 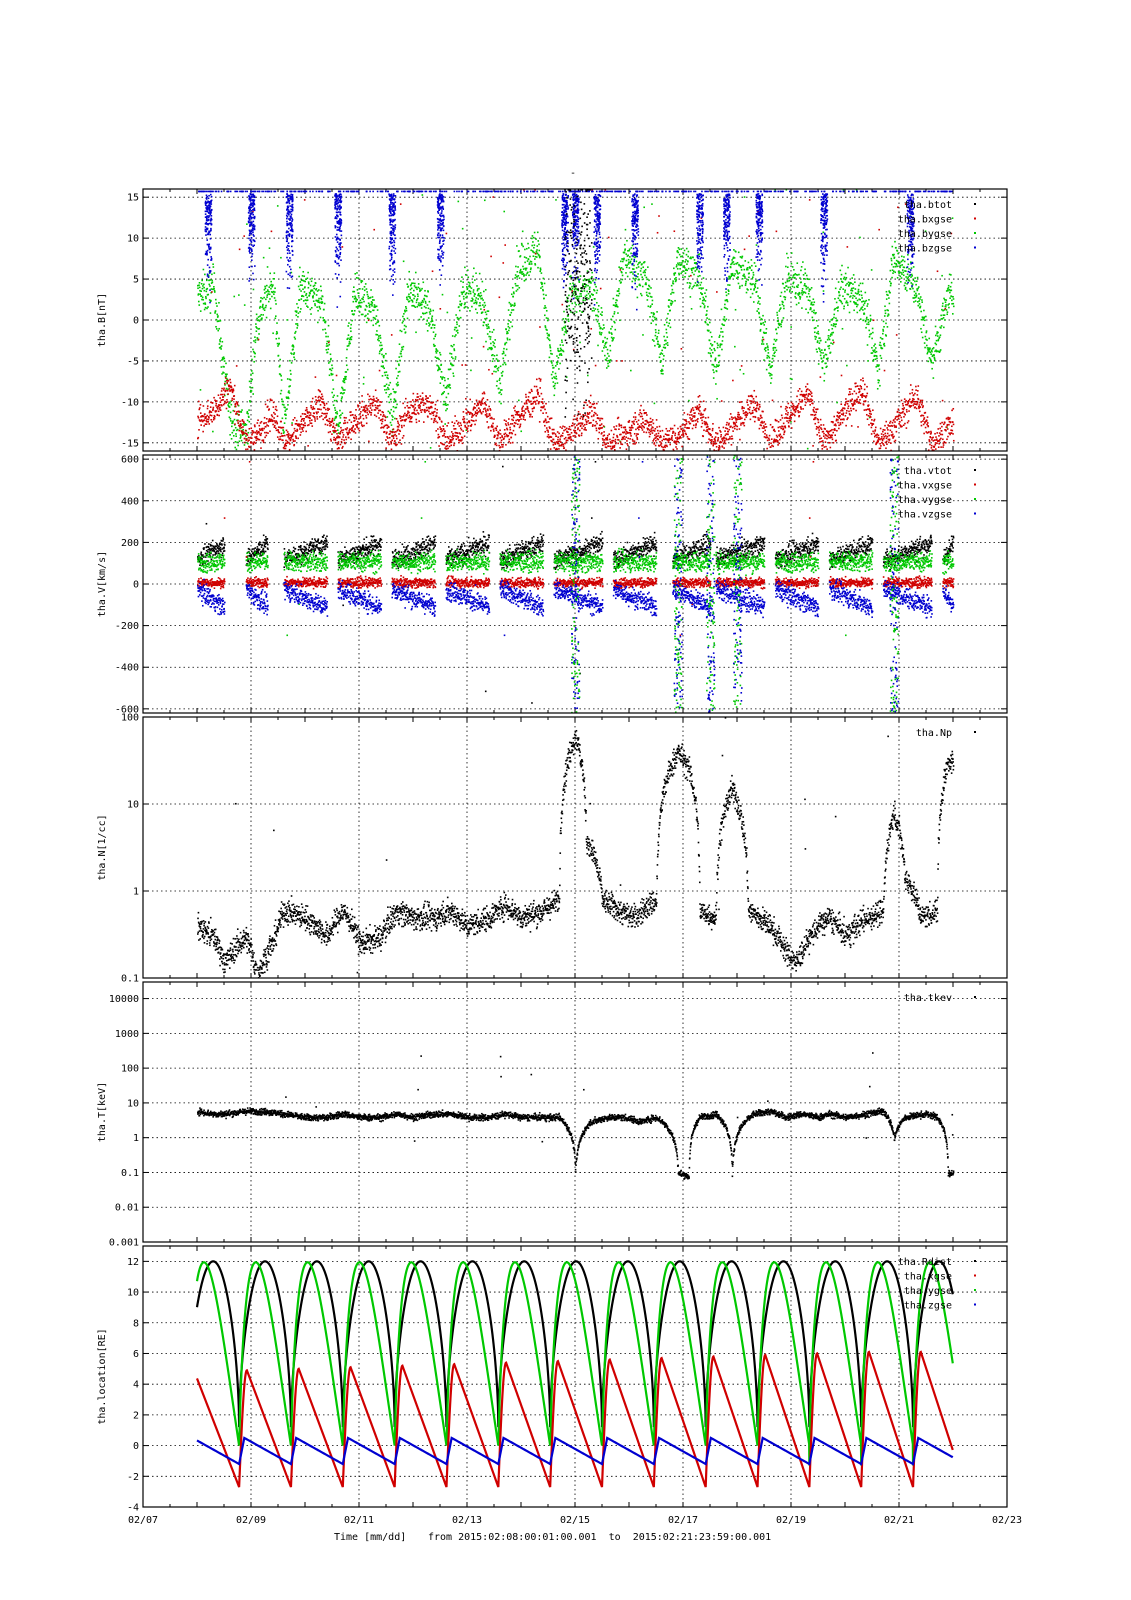 What do you see at coordinates (136, 1323) in the screenshot?
I see `y-tick-label: 8` at bounding box center [136, 1323].